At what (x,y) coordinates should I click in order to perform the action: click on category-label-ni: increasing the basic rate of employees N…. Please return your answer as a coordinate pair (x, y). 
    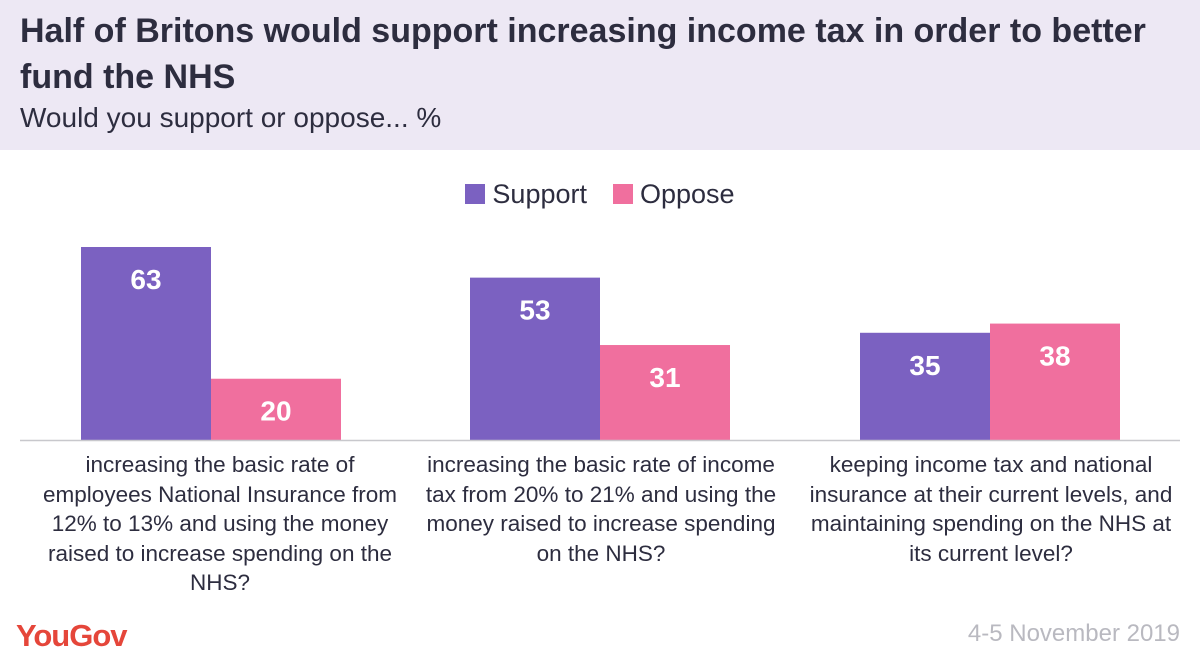
    Looking at the image, I should click on (220, 523).